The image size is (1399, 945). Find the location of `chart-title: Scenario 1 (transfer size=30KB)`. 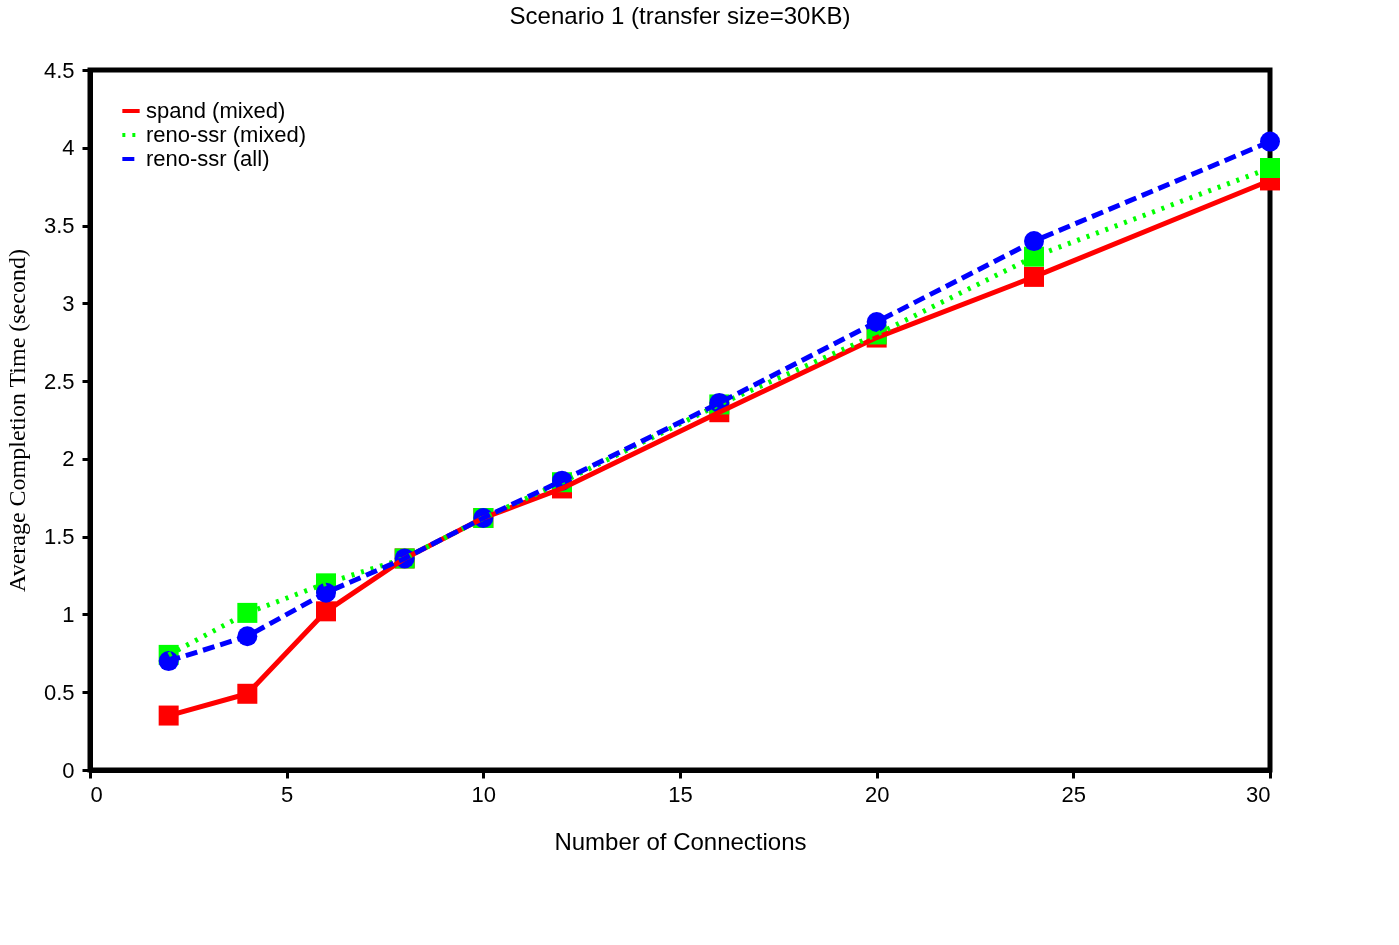

chart-title: Scenario 1 (transfer size=30KB) is located at coordinates (680, 15).